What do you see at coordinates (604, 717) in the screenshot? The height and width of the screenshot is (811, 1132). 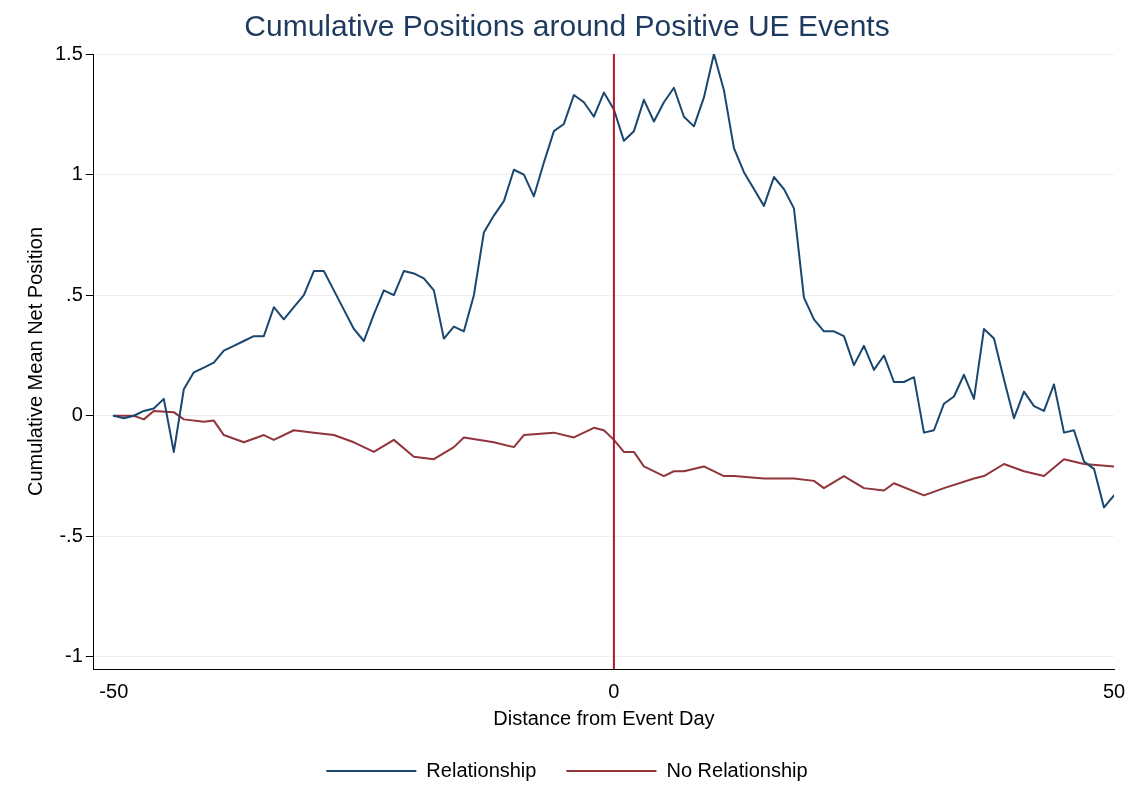 I see `x-axis-title: Distance from Event Day` at bounding box center [604, 717].